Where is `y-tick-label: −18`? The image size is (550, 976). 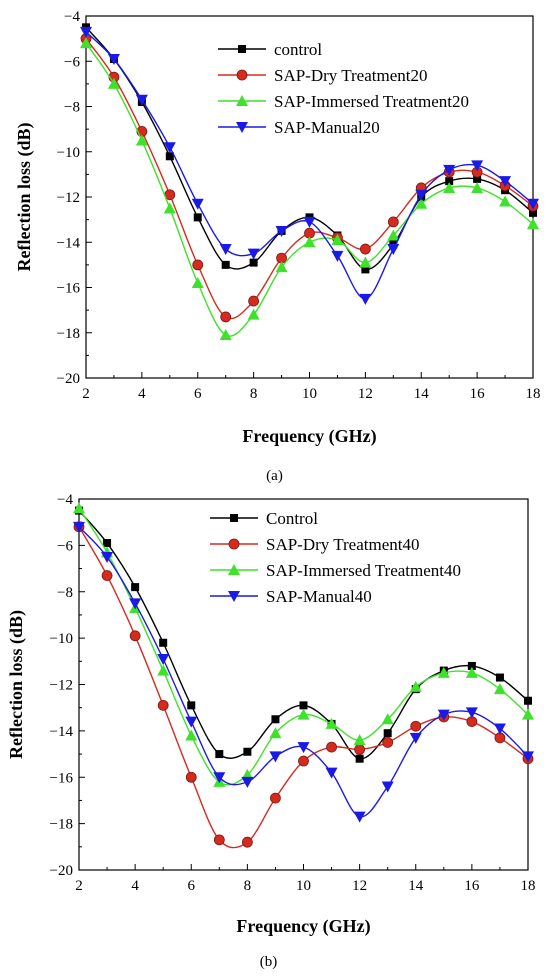 y-tick-label: −18 is located at coordinates (61, 825).